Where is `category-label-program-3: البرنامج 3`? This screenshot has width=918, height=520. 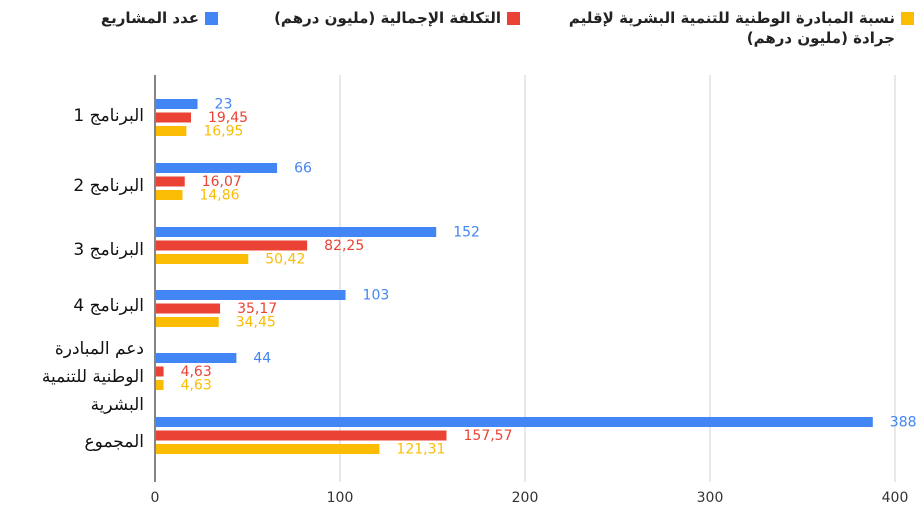 category-label-program-3: البرنامج 3 is located at coordinates (108, 250).